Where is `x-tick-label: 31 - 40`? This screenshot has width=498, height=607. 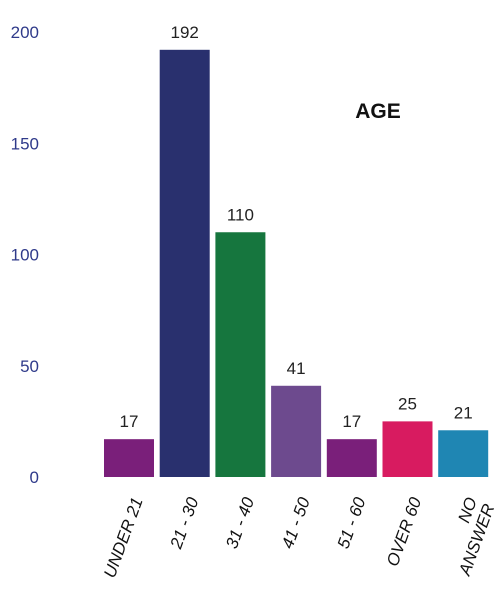
x-tick-label: 31 - 40 is located at coordinates (240, 522).